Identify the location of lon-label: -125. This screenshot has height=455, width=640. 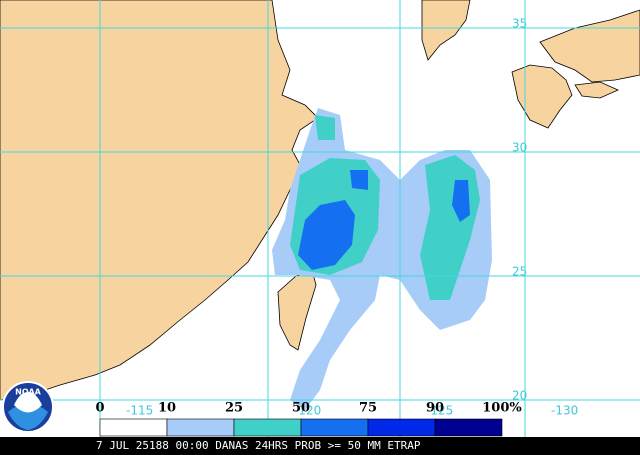
(439, 411).